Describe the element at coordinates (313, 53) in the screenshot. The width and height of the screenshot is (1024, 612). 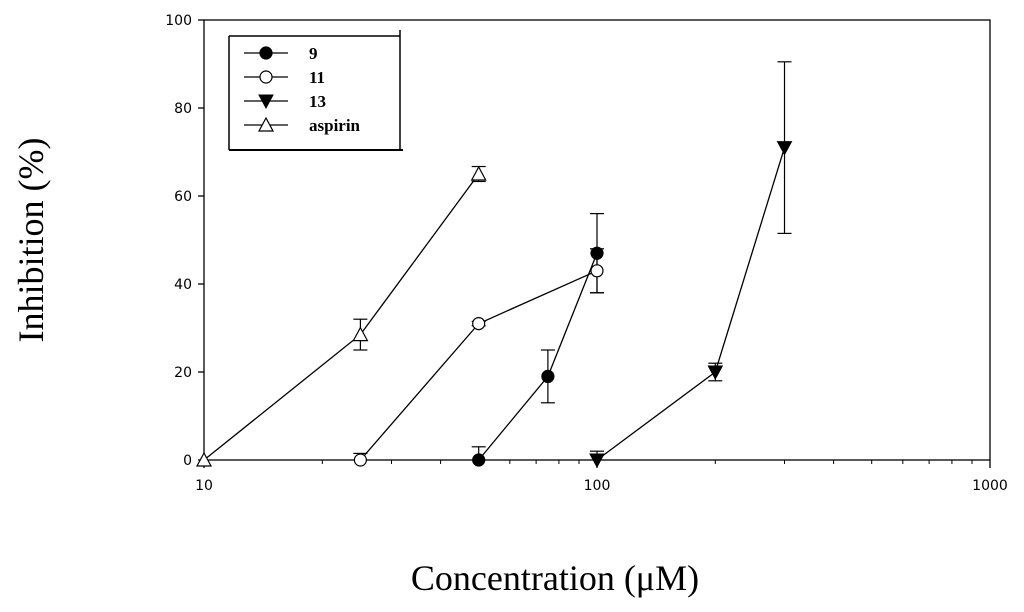
I see `legend-label: 9` at that location.